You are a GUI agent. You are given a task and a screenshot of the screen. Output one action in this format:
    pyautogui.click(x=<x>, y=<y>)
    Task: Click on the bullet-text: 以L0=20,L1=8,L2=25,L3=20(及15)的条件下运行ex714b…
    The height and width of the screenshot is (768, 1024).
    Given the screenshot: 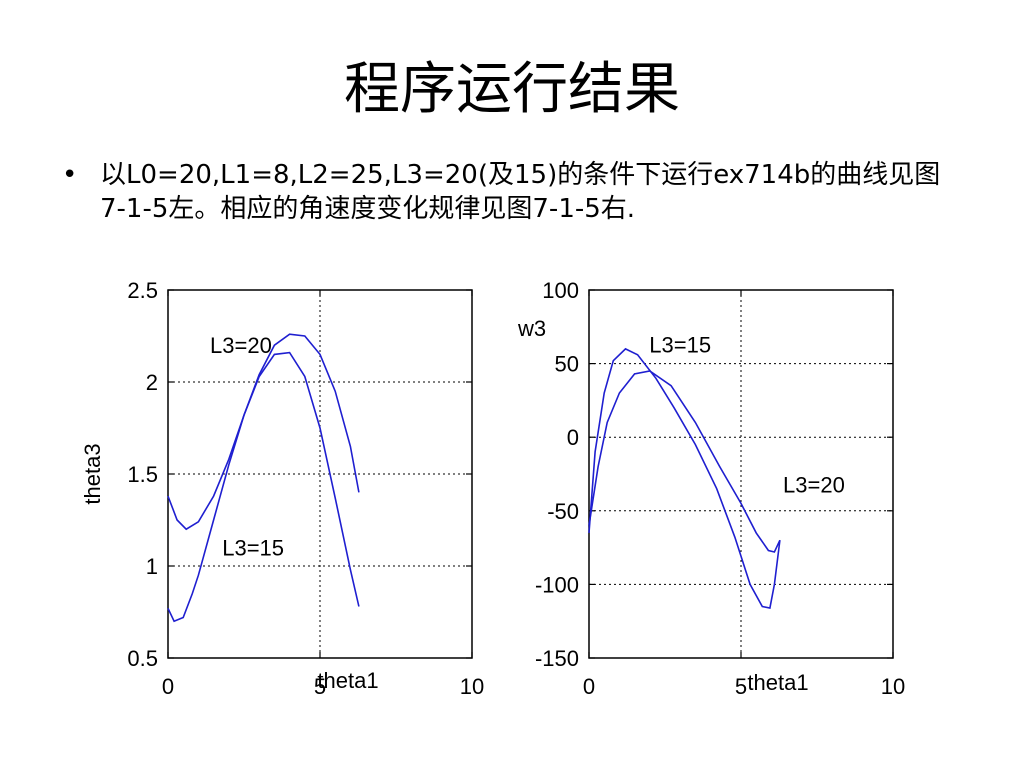 What is the action you would take?
    pyautogui.click(x=520, y=192)
    